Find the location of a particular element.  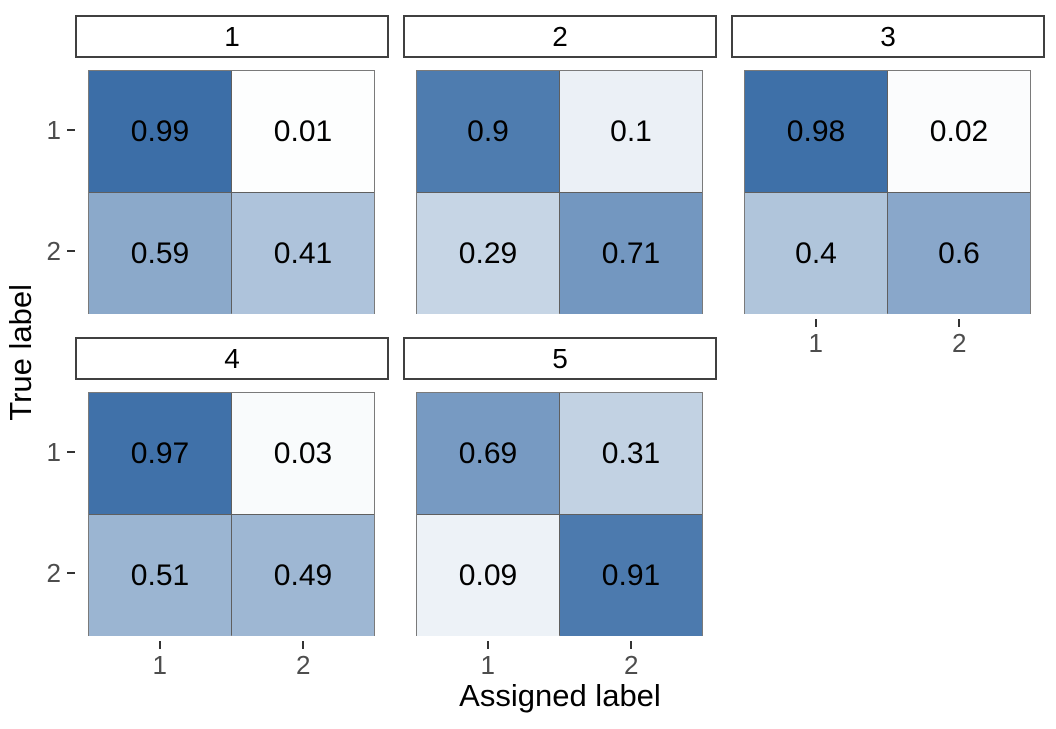

heatmap-cell: 0.02 is located at coordinates (959, 131).